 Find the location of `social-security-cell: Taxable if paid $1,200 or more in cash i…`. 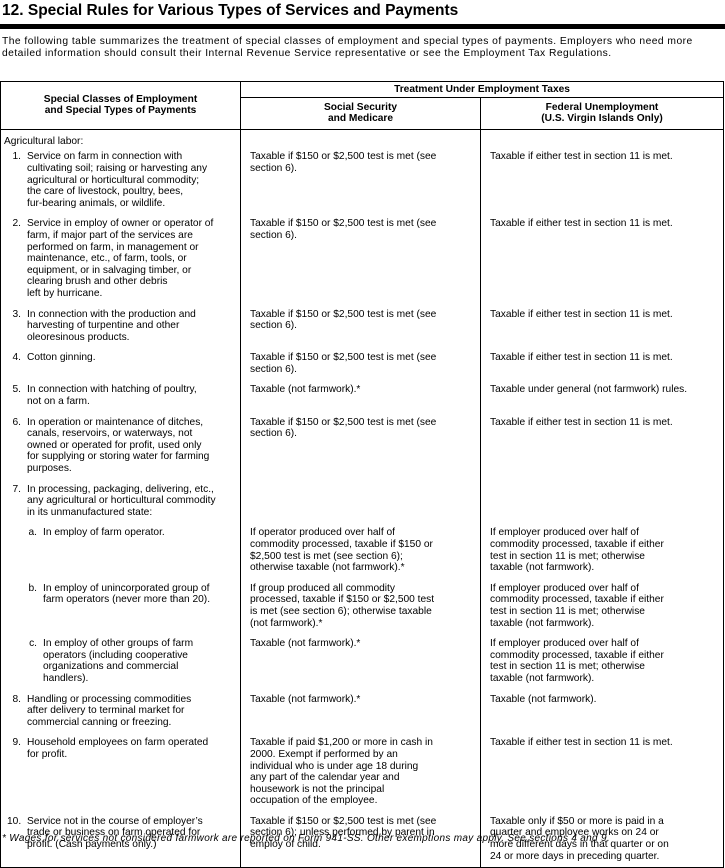

social-security-cell: Taxable if paid $1,200 or more in cash i… is located at coordinates (360, 772).